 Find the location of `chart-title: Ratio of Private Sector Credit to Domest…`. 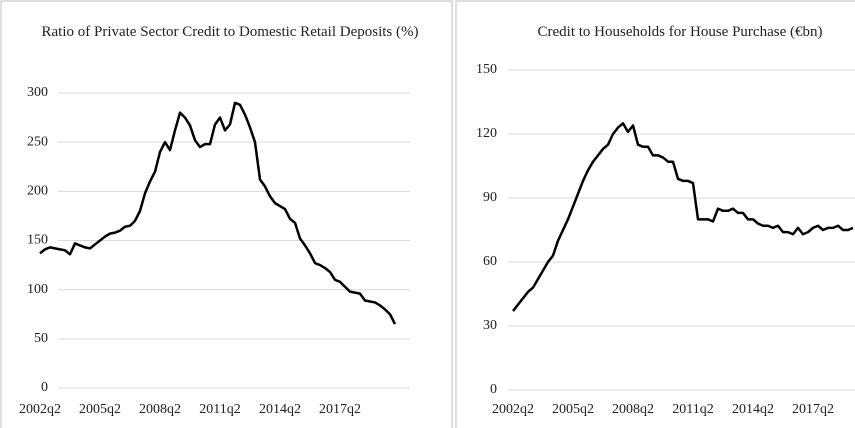

chart-title: Ratio of Private Sector Credit to Domest… is located at coordinates (230, 32).